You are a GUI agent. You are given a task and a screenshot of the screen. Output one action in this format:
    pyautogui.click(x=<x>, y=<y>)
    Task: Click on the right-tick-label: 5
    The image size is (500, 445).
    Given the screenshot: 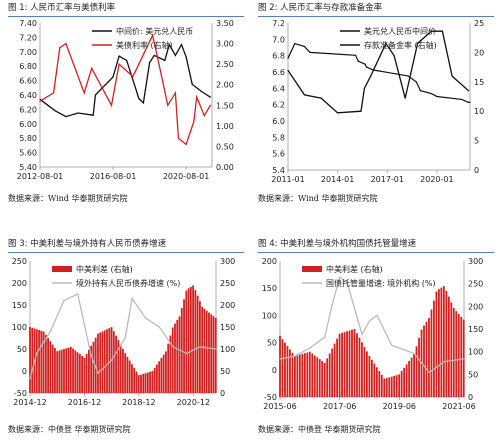 What is the action you would take?
    pyautogui.click(x=476, y=141)
    